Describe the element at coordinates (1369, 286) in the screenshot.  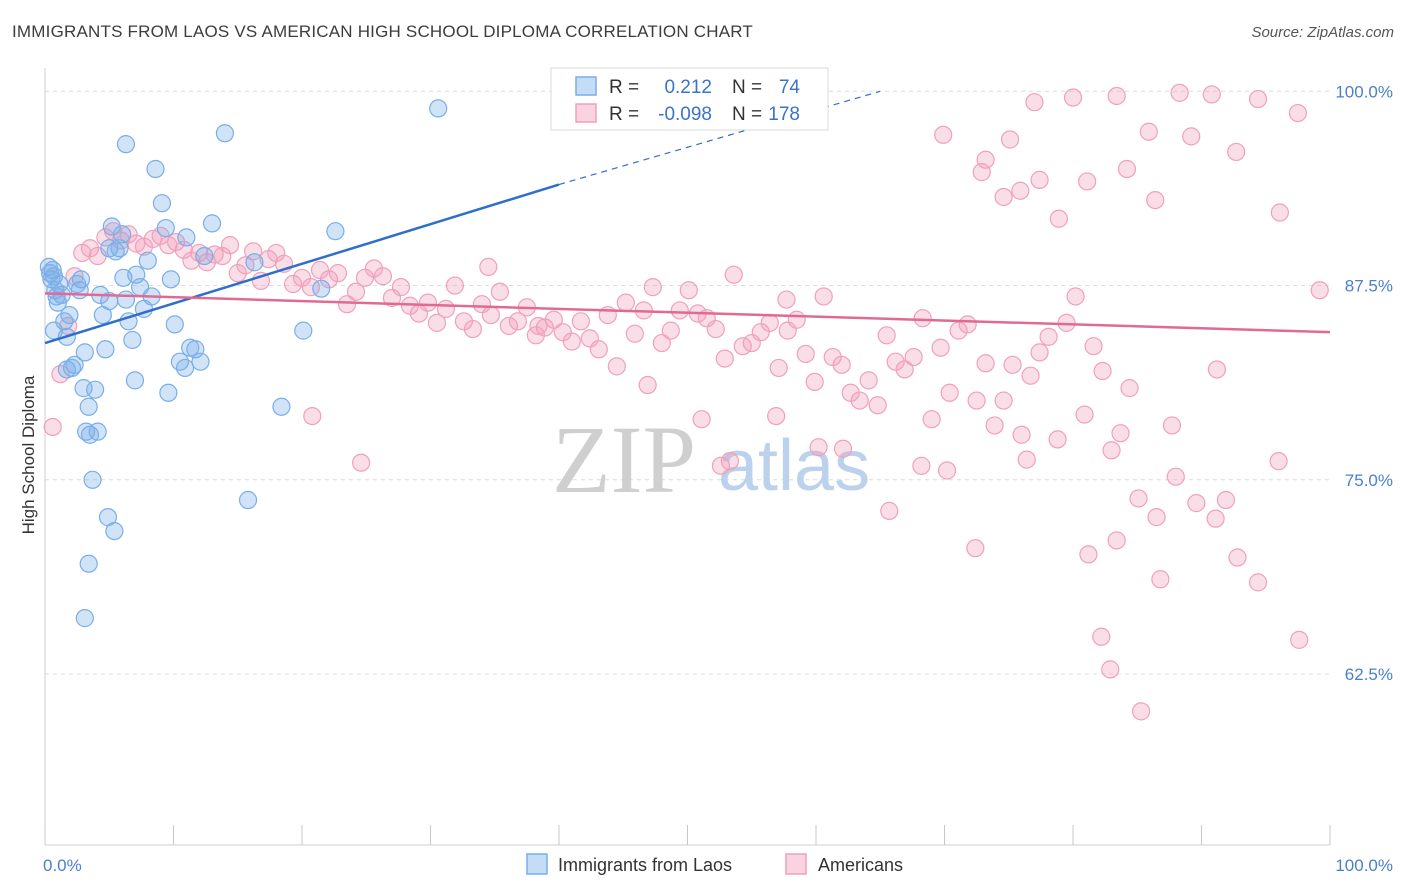
I see `y-tick-label-2: 87.5%` at that location.